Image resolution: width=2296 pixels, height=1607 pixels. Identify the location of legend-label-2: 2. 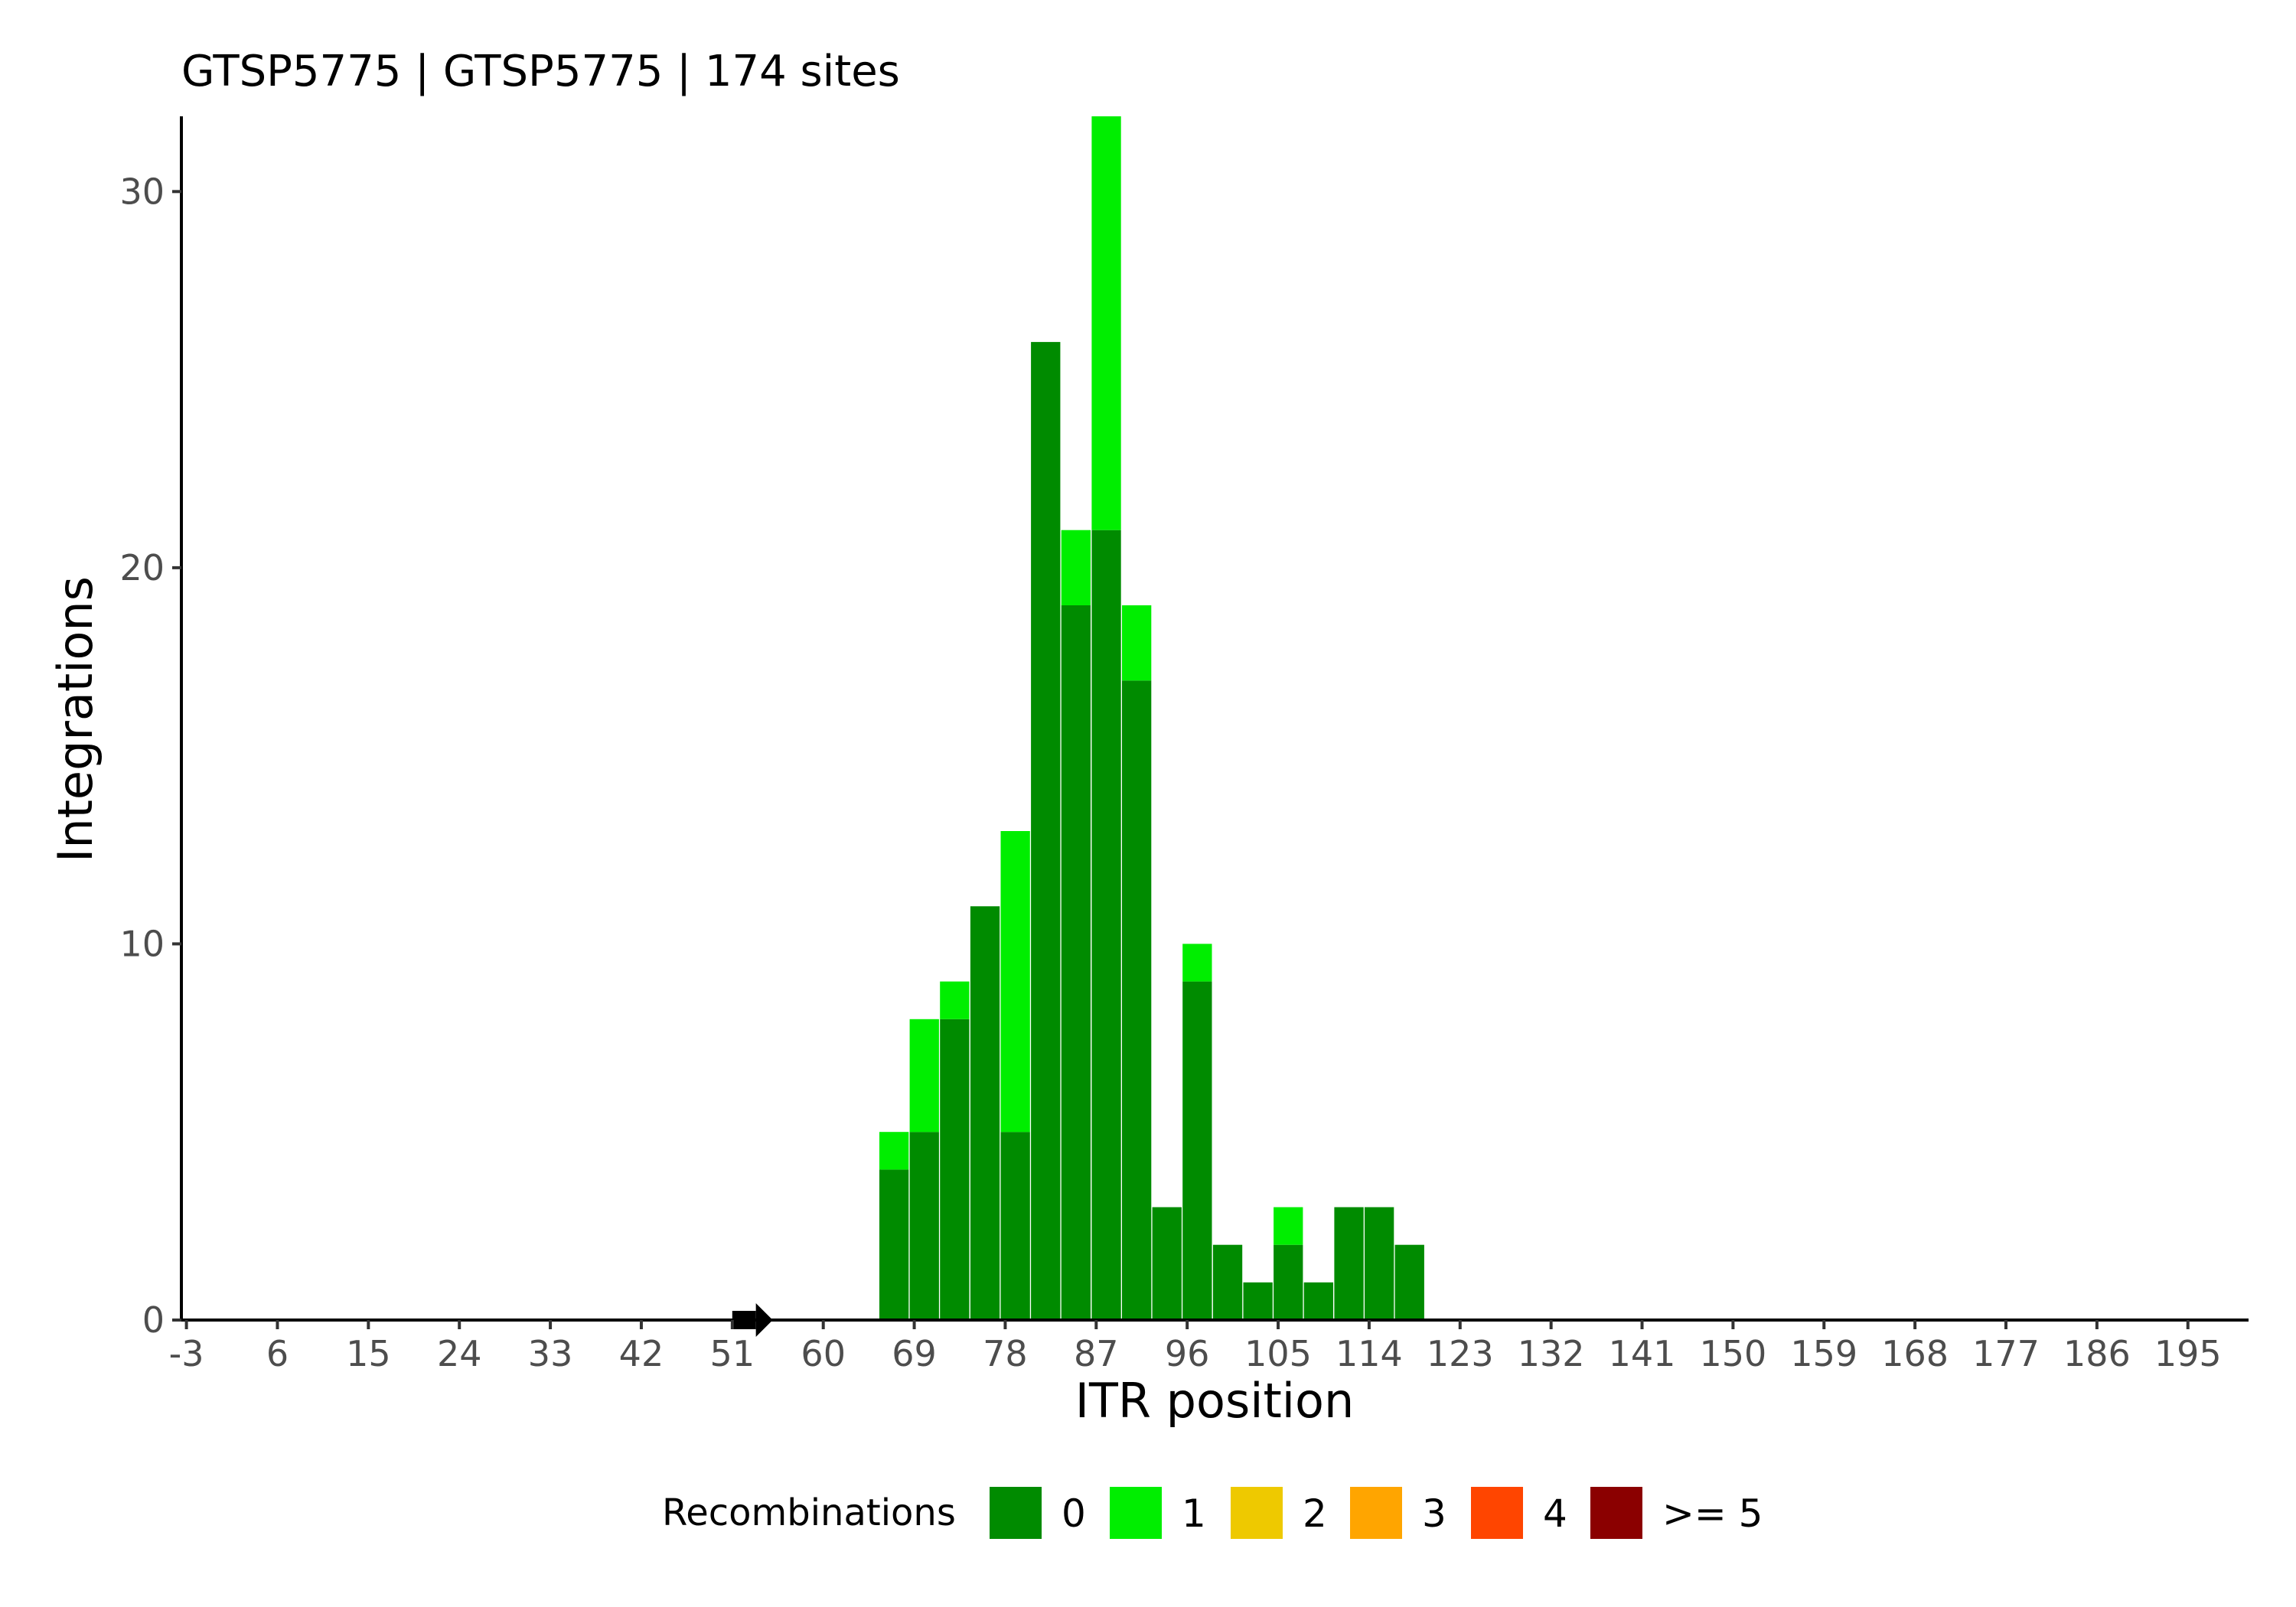
(1315, 1513).